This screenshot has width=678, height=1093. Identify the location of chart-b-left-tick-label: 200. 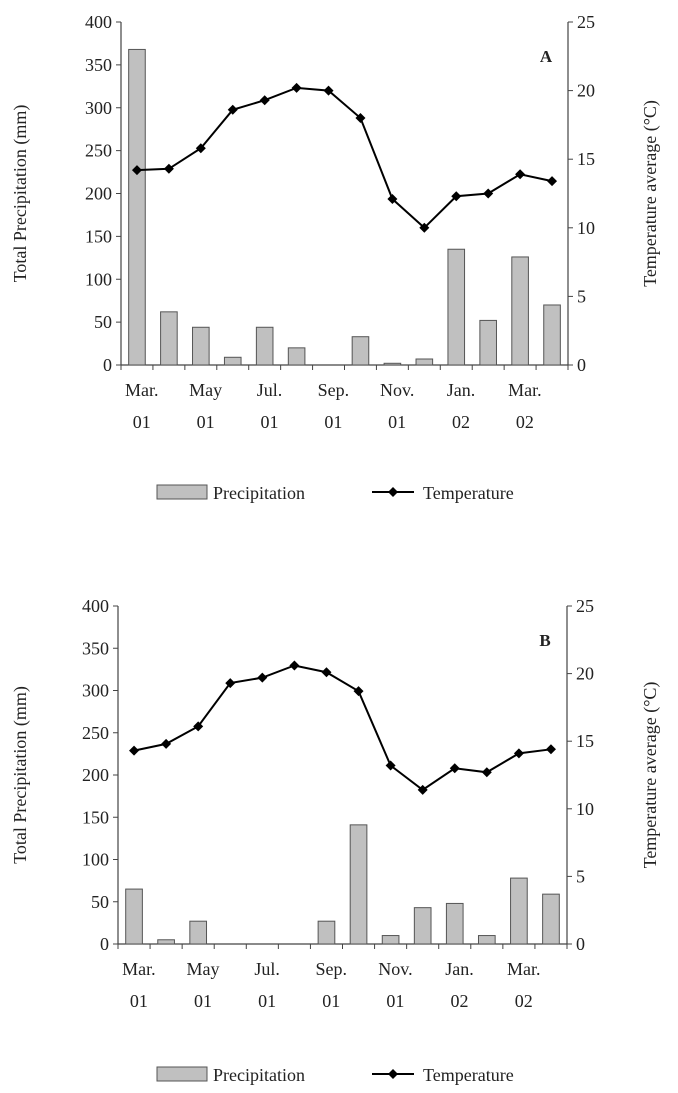
(95, 775).